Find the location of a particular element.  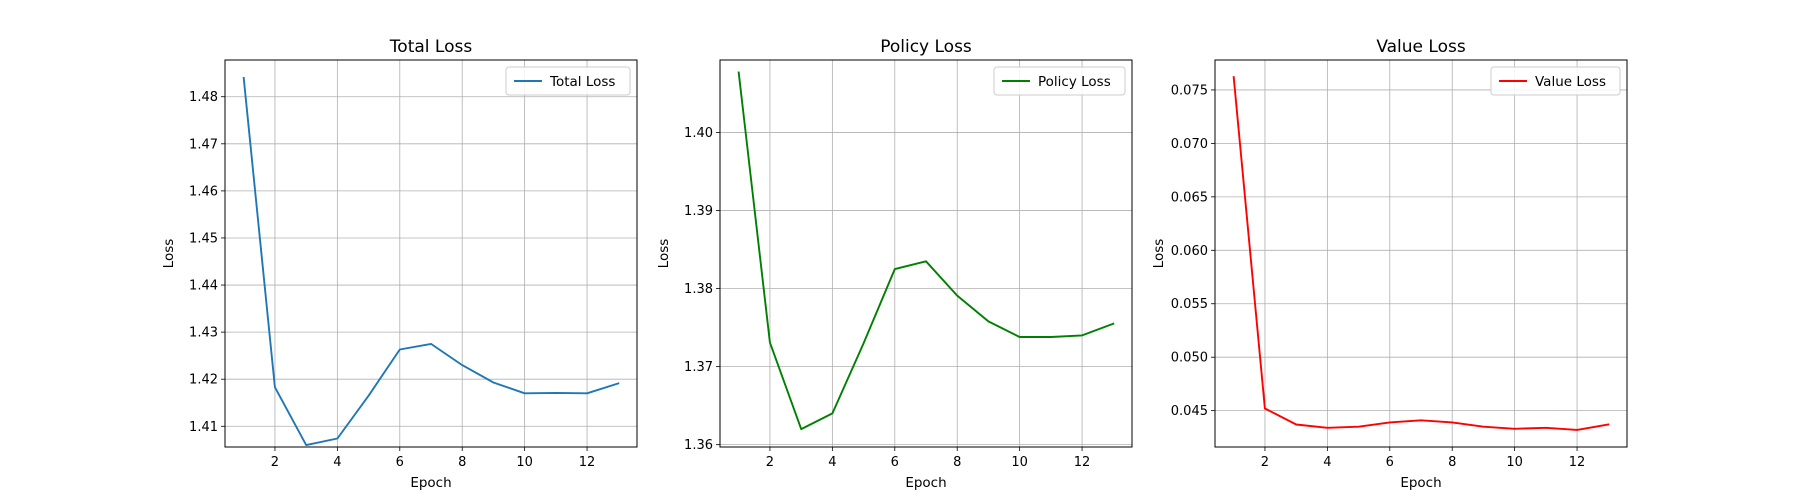

legend: Policy Loss is located at coordinates (1059, 81).